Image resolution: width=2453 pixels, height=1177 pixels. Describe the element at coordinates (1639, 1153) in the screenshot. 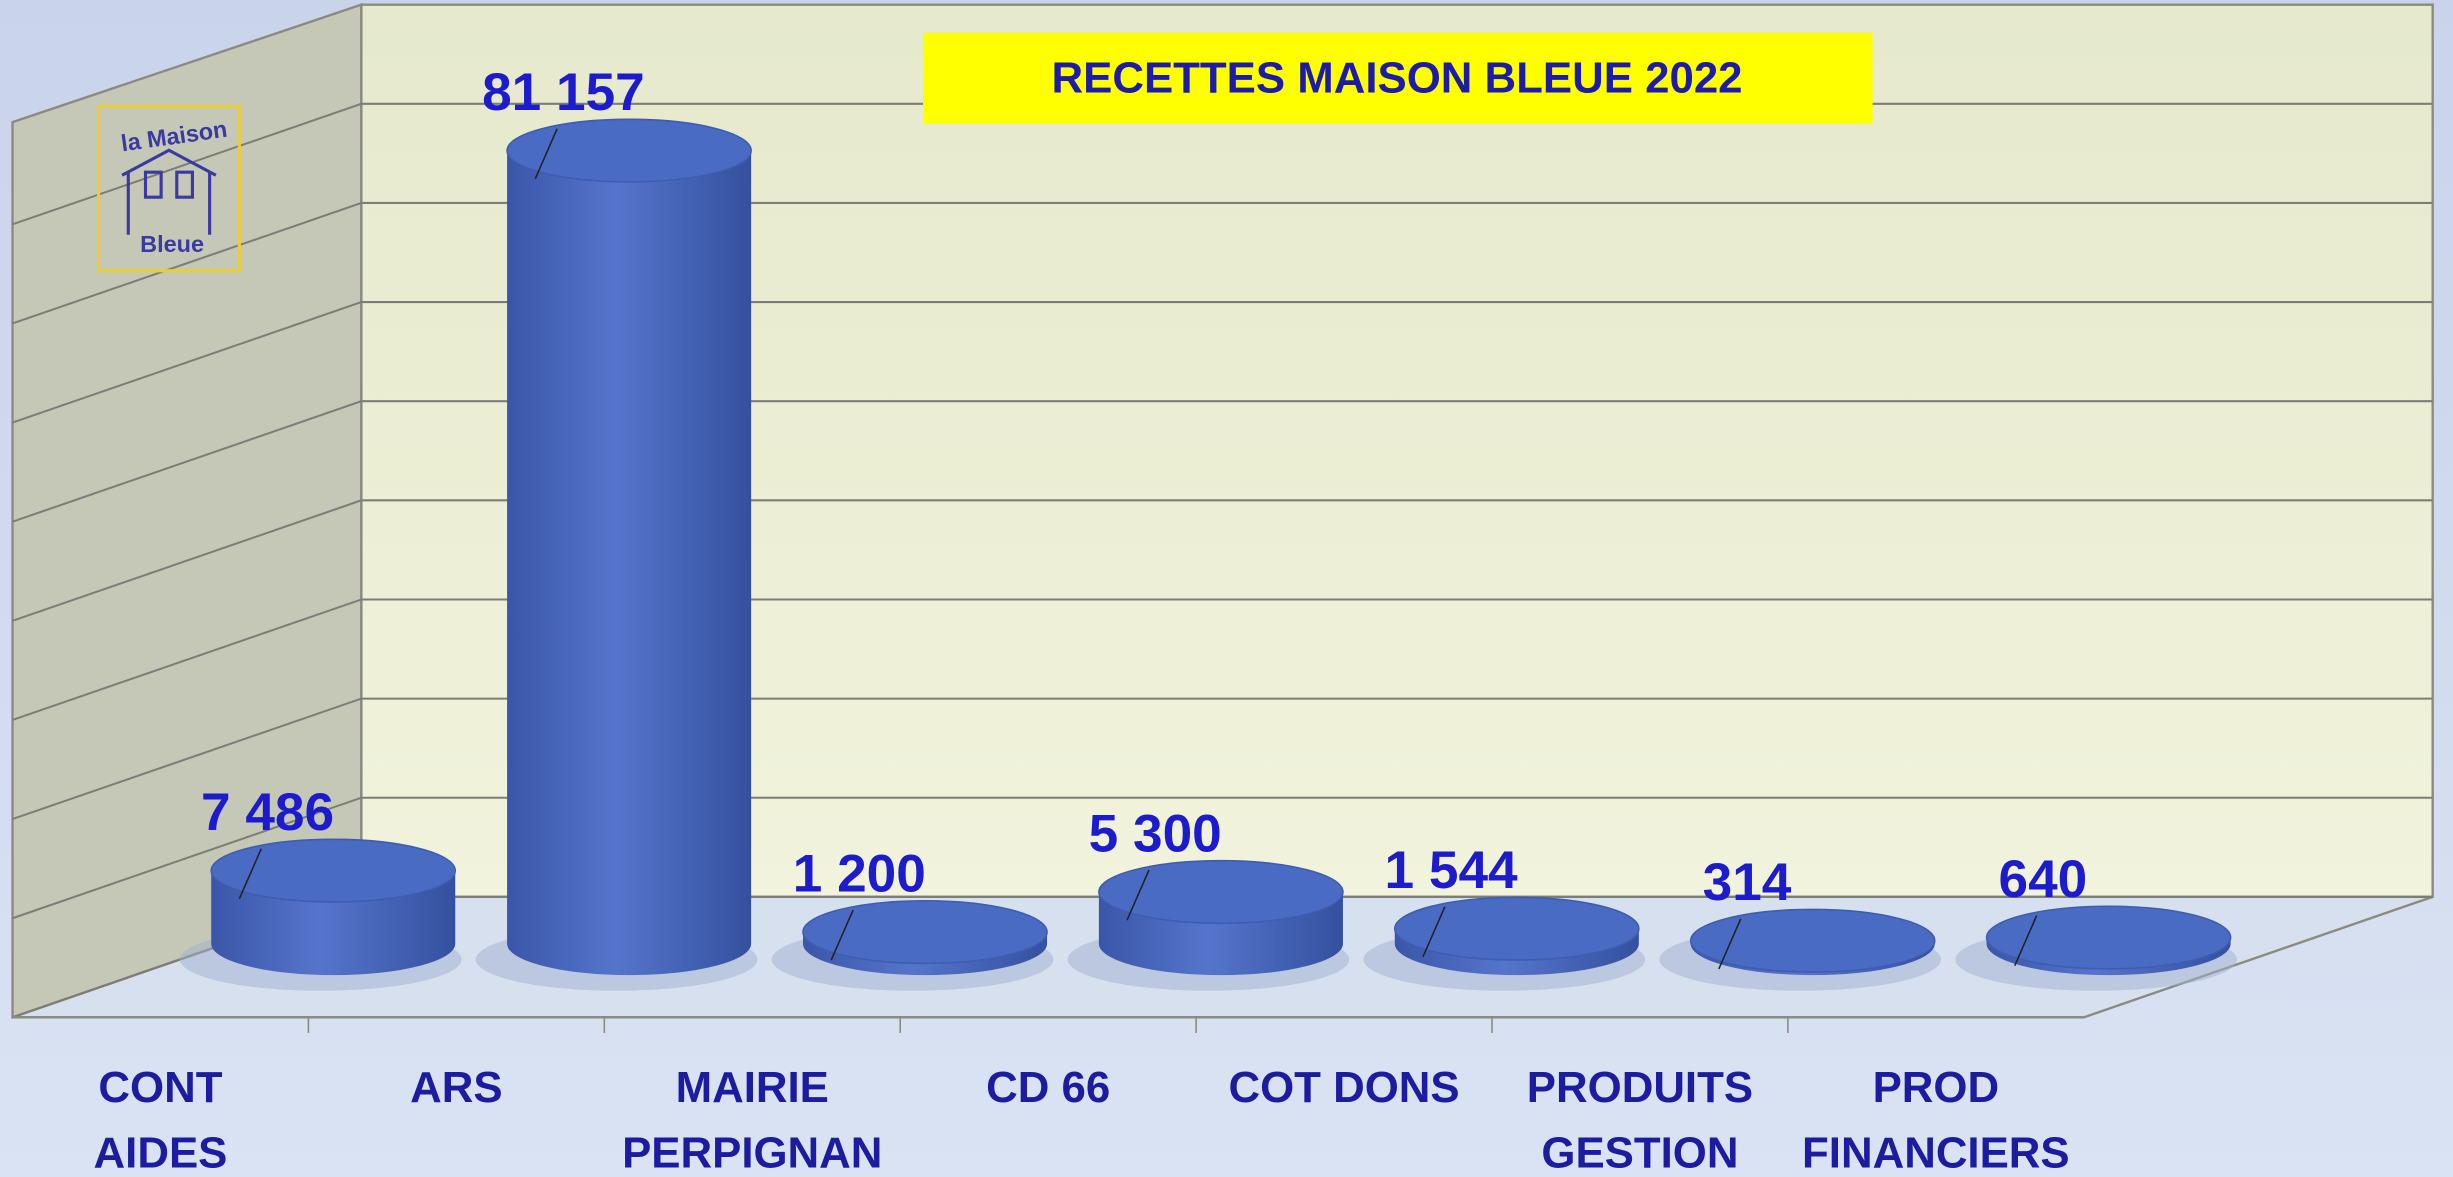

I see `x-tick-label: GESTION` at that location.